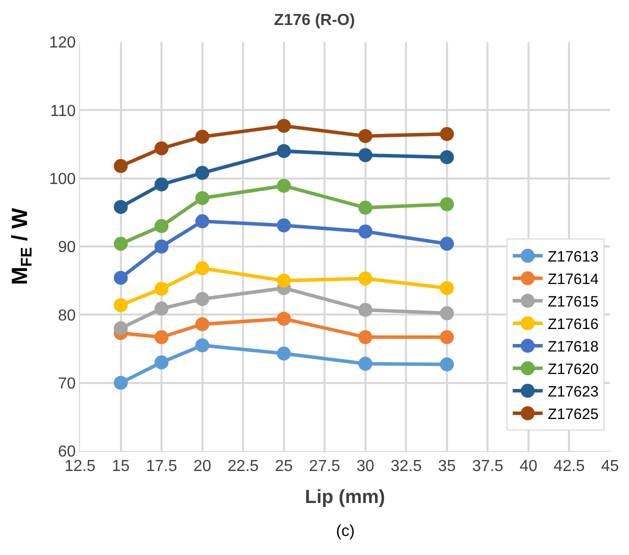 This screenshot has height=555, width=629. I want to click on y-tick-label: 90, so click(67, 247).